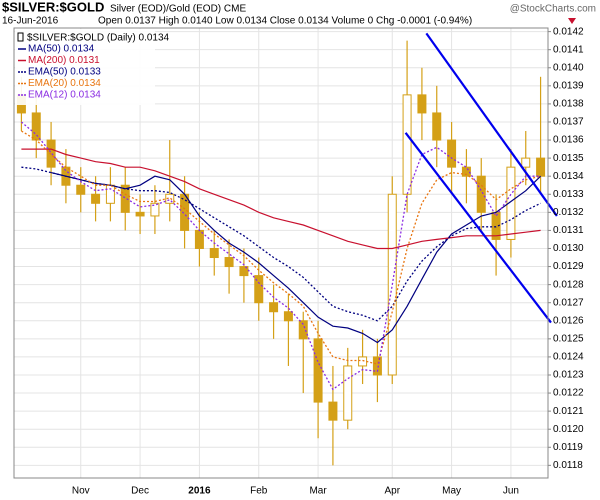 This screenshot has height=500, width=600. I want to click on x-tick-label: Nov, so click(81, 491).